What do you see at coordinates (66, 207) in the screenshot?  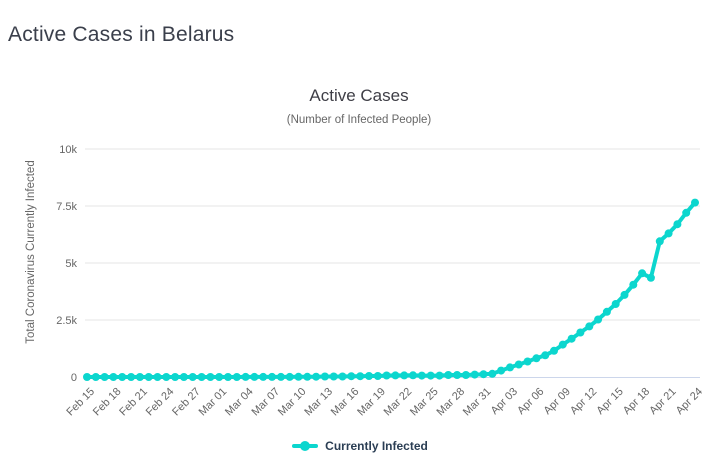 I see `y-tick-label: 7.5k` at bounding box center [66, 207].